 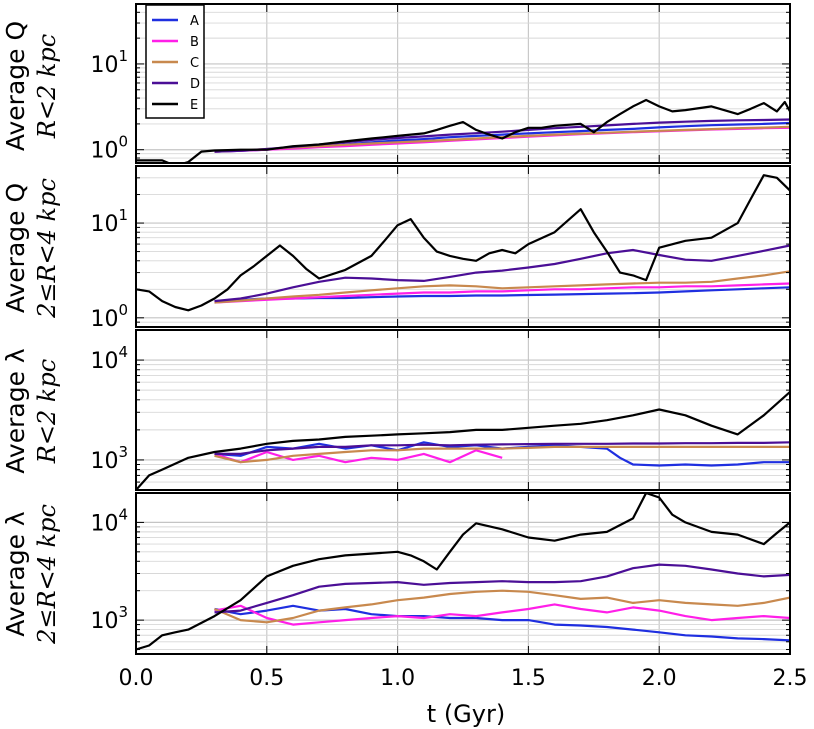 I want to click on panel-2-ylabel-line2: 2≤R<4 kpc, so click(x=47, y=248).